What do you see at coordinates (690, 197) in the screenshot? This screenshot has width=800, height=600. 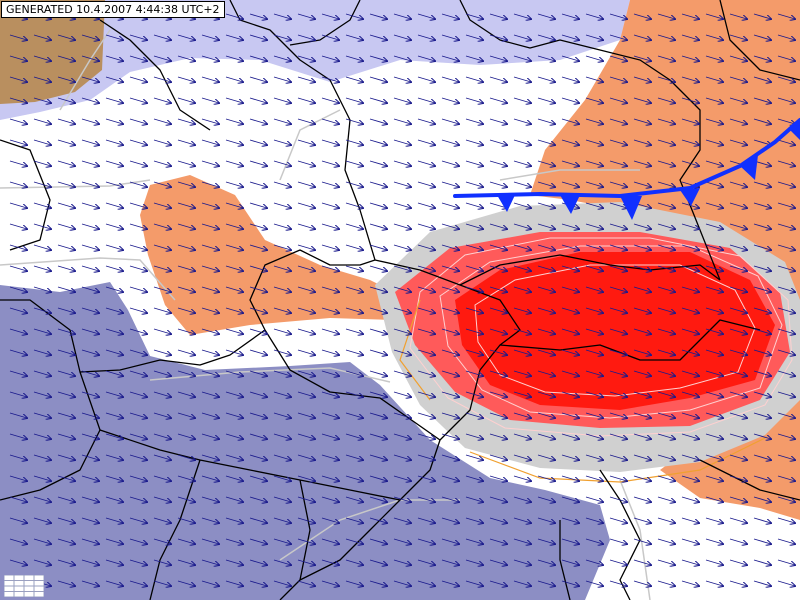 I see `cold-front-triangle-icon` at bounding box center [690, 197].